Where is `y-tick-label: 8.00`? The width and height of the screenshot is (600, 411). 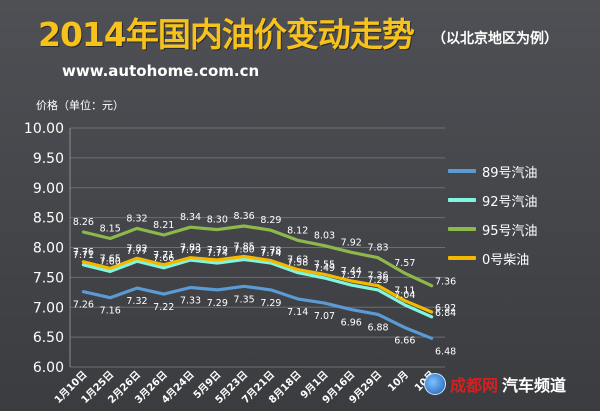
y-tick-label: 8.00 is located at coordinates (48, 249).